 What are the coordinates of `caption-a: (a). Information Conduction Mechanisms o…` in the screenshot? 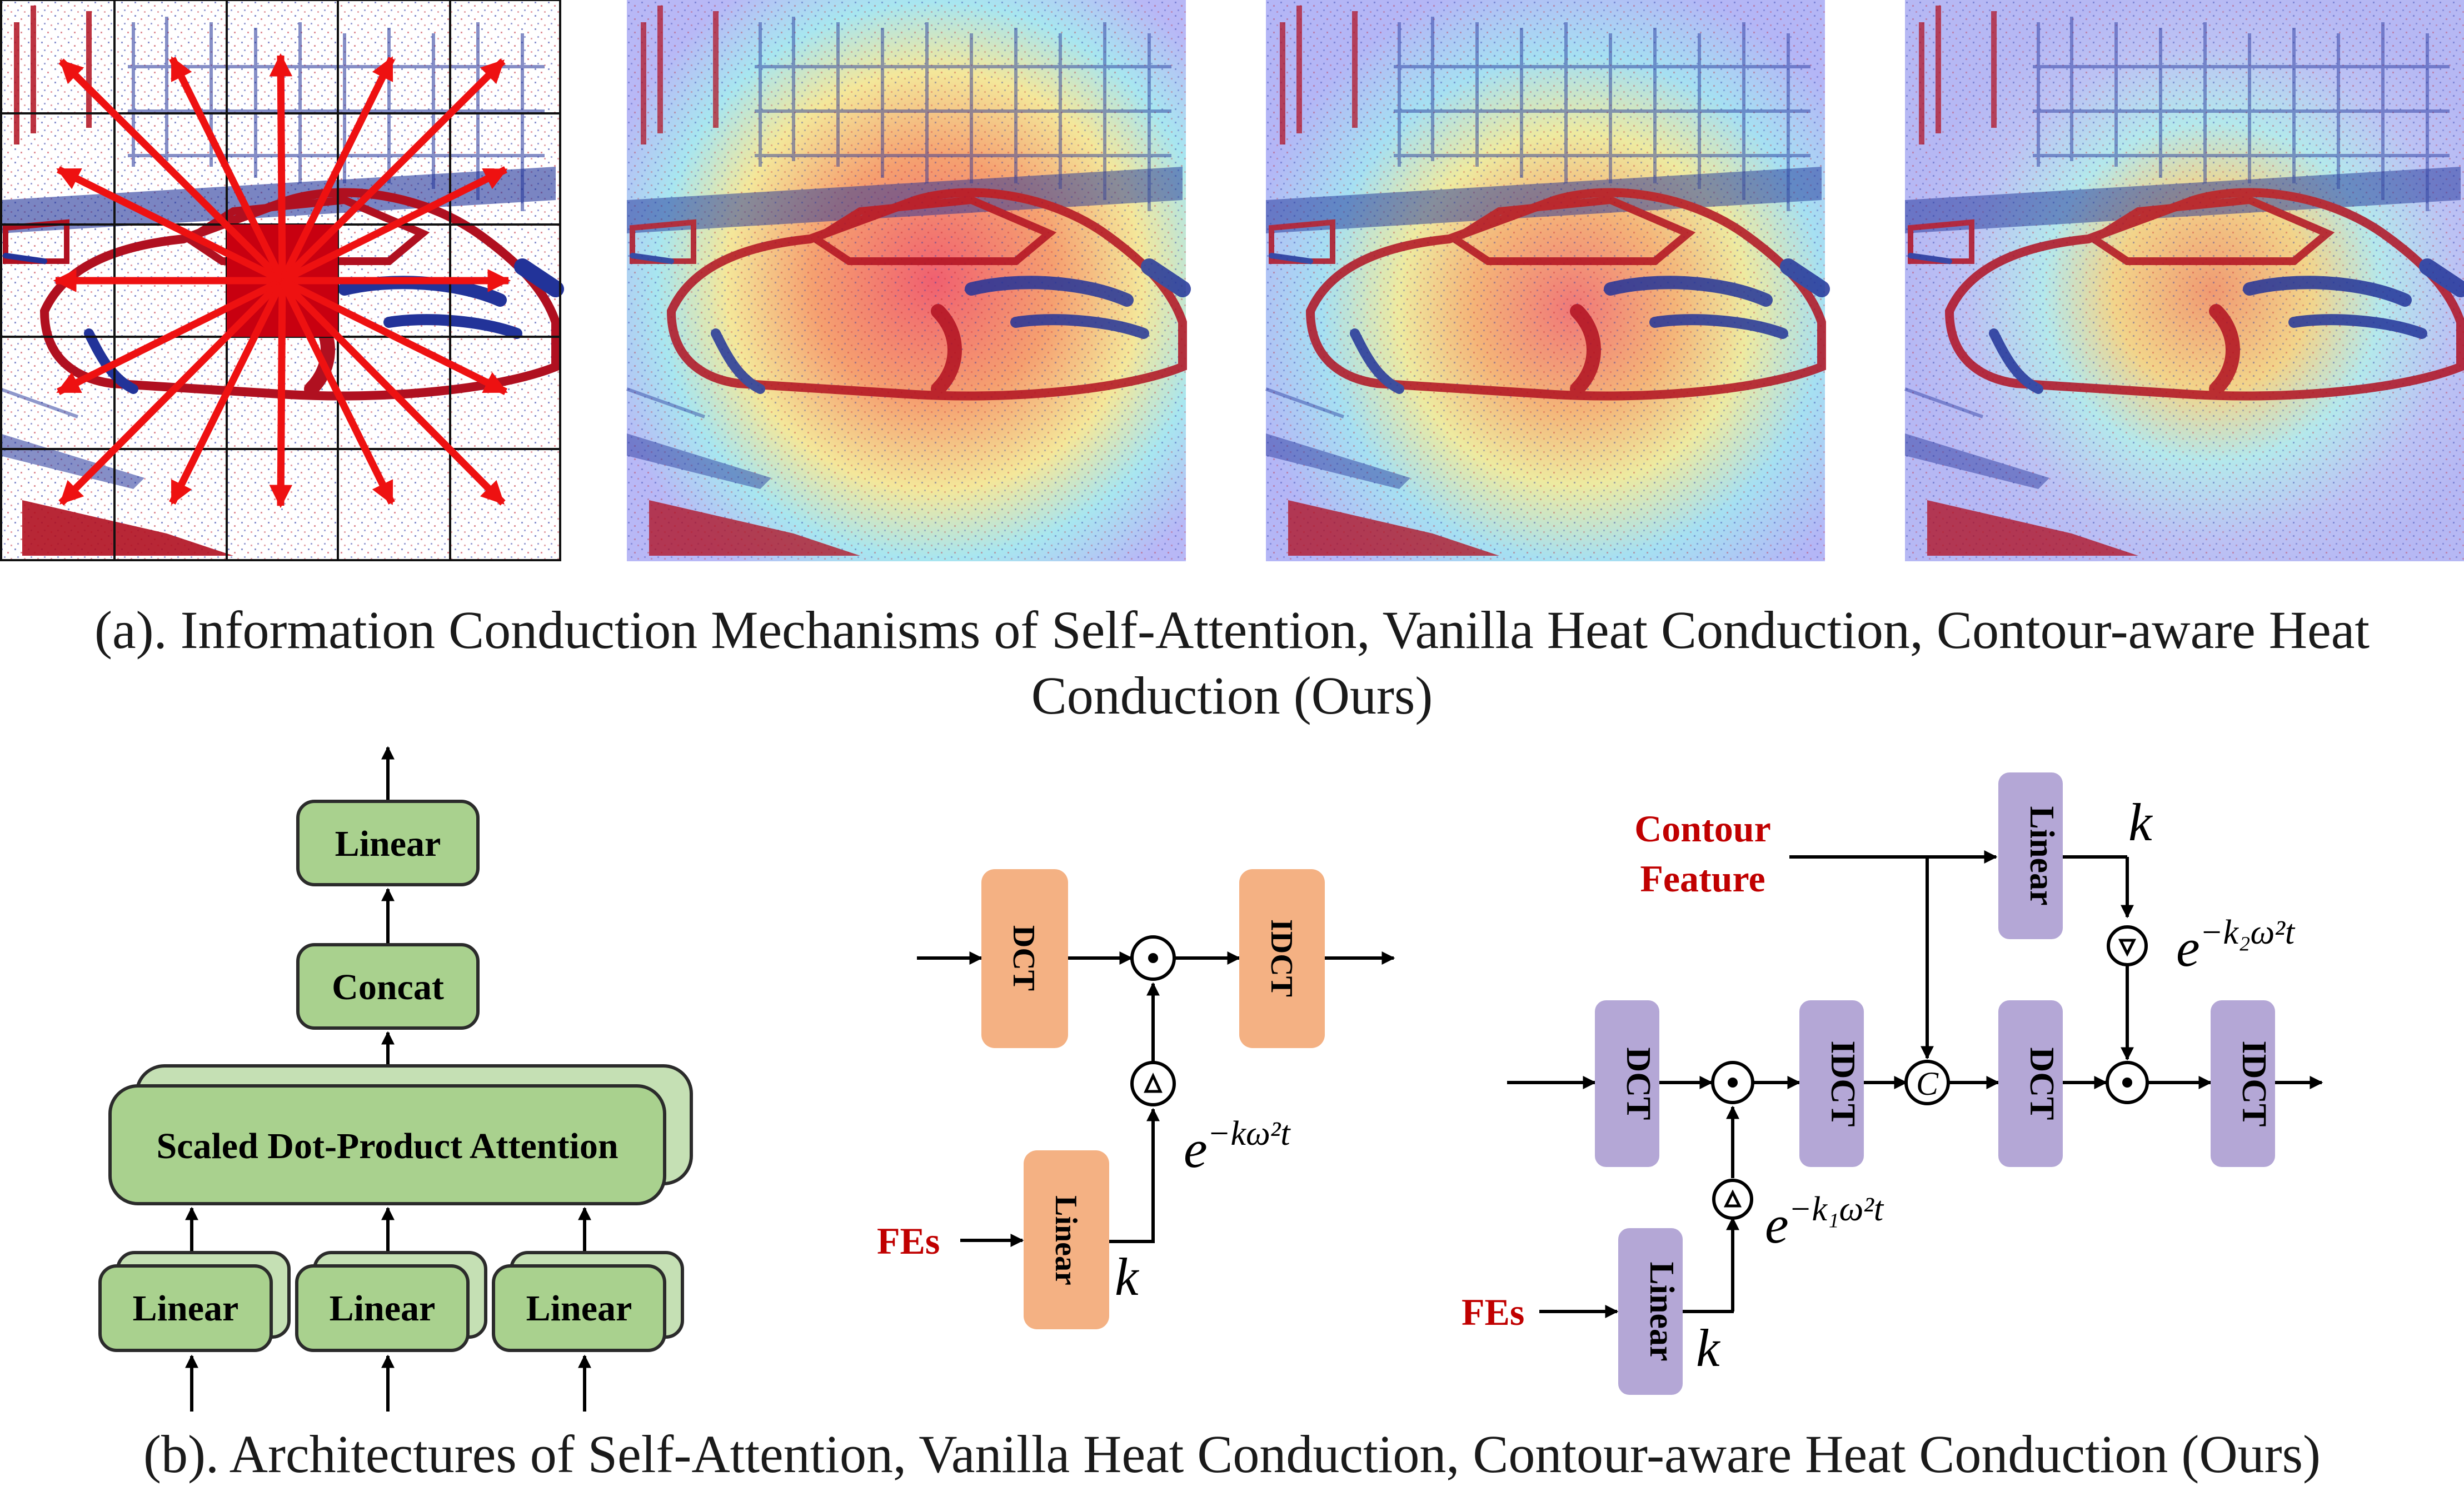 It's located at (1232, 663).